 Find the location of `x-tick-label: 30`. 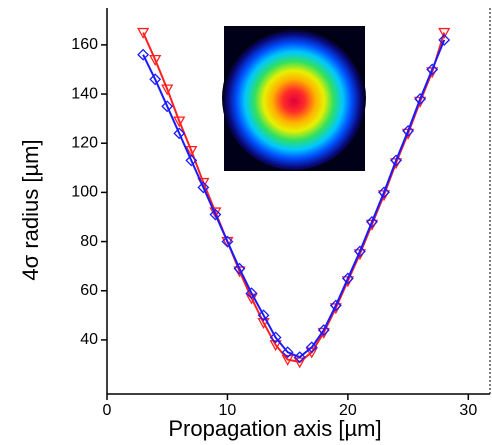

x-tick-label: 30 is located at coordinates (468, 410).